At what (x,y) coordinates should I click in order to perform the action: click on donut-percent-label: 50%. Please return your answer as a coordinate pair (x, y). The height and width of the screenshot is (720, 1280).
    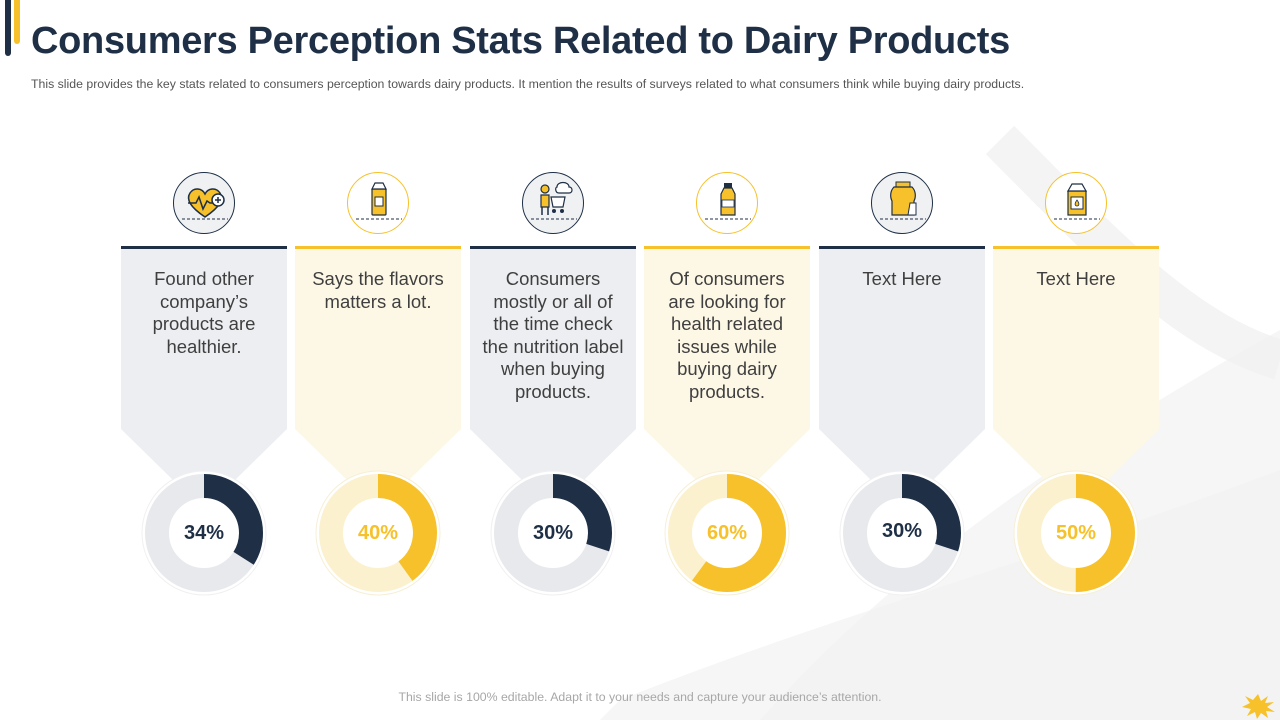
    Looking at the image, I should click on (1076, 533).